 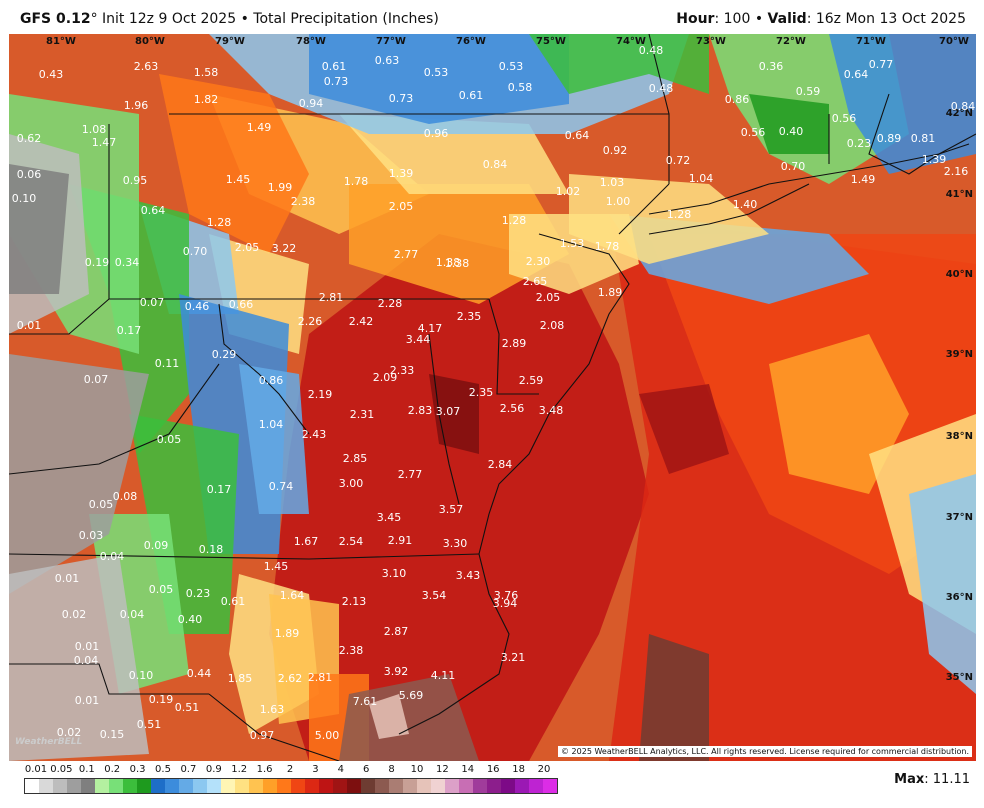 What do you see at coordinates (224, 354) in the screenshot?
I see `precip-value-label: 0.29` at bounding box center [224, 354].